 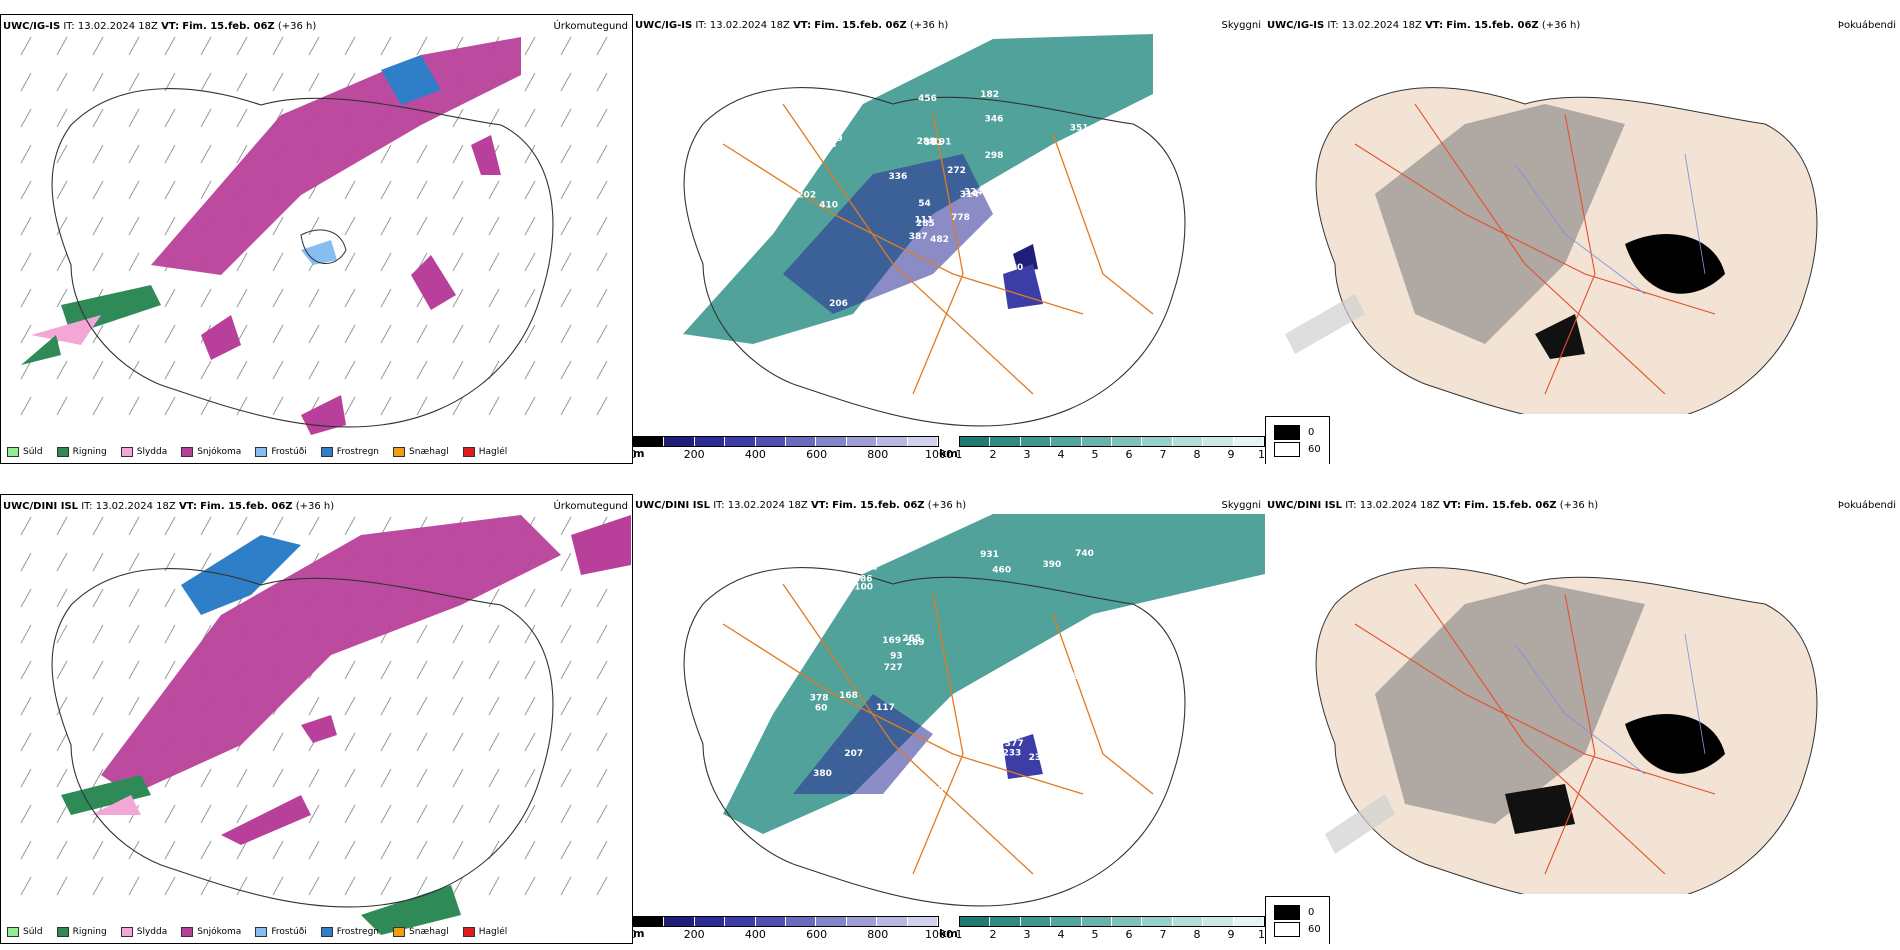 I want to click on visibility-unit: km, so click(x=948, y=453).